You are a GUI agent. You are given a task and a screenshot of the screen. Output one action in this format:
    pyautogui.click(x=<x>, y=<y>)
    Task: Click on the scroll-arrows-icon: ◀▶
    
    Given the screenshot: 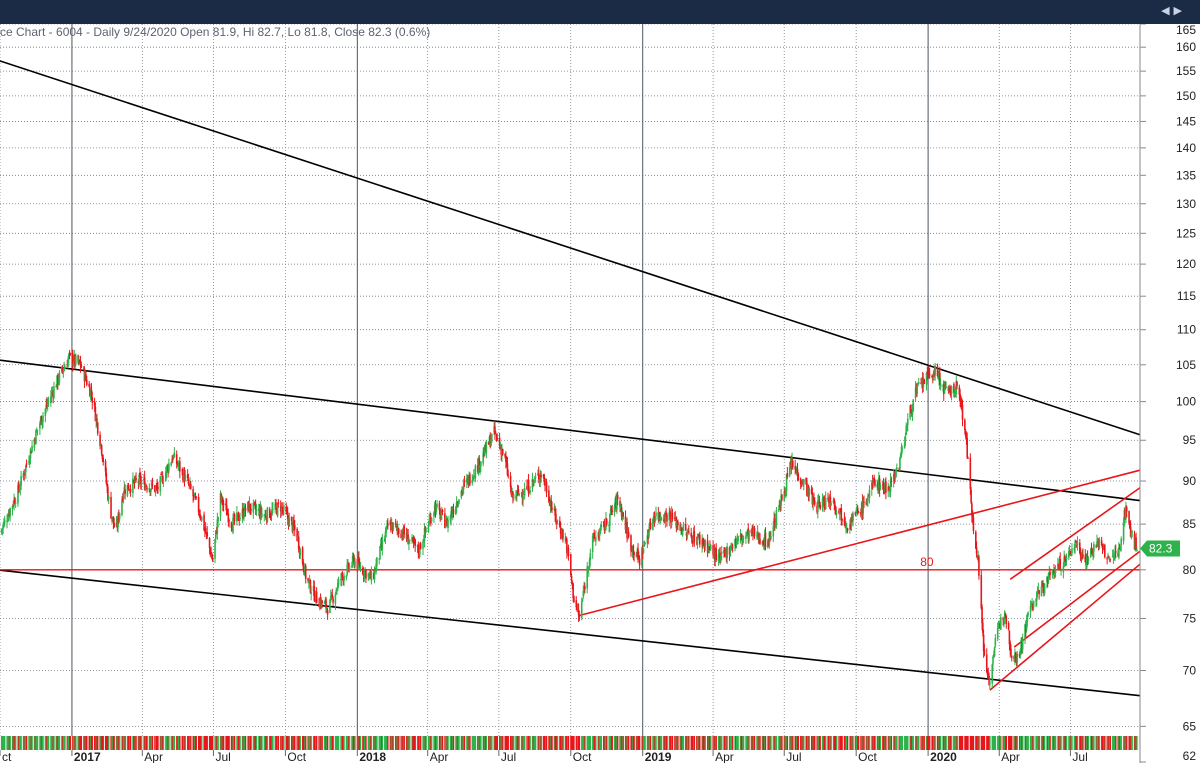 What is the action you would take?
    pyautogui.click(x=1173, y=10)
    